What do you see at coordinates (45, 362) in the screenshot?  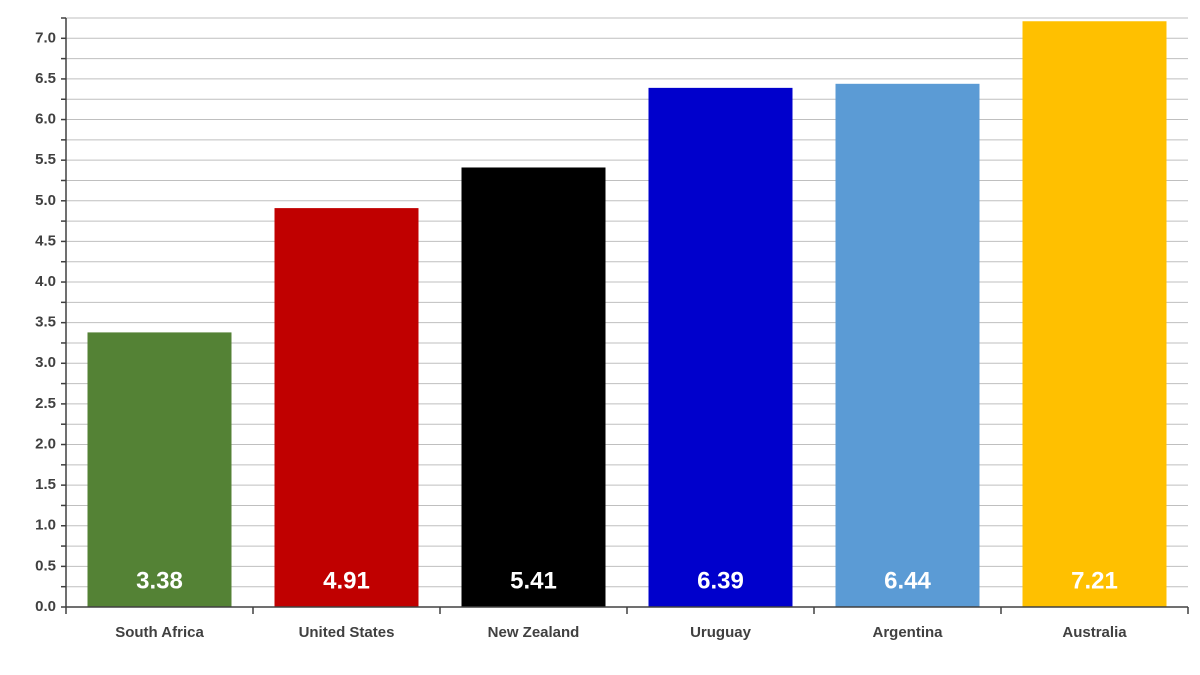 I see `y-tick-label: 3.0` at bounding box center [45, 362].